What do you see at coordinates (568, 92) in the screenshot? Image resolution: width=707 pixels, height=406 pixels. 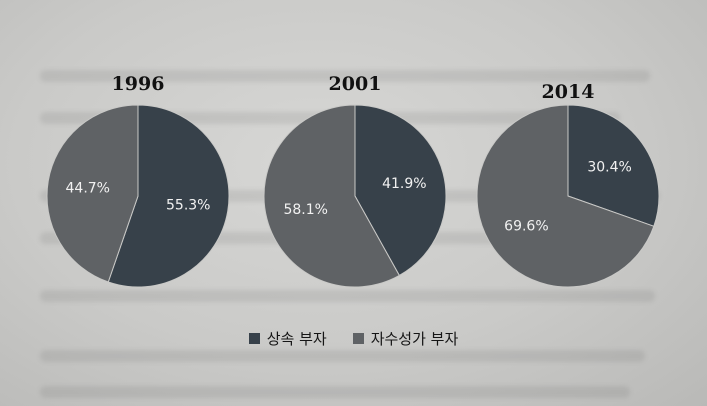 I see `pie-title: 2014` at bounding box center [568, 92].